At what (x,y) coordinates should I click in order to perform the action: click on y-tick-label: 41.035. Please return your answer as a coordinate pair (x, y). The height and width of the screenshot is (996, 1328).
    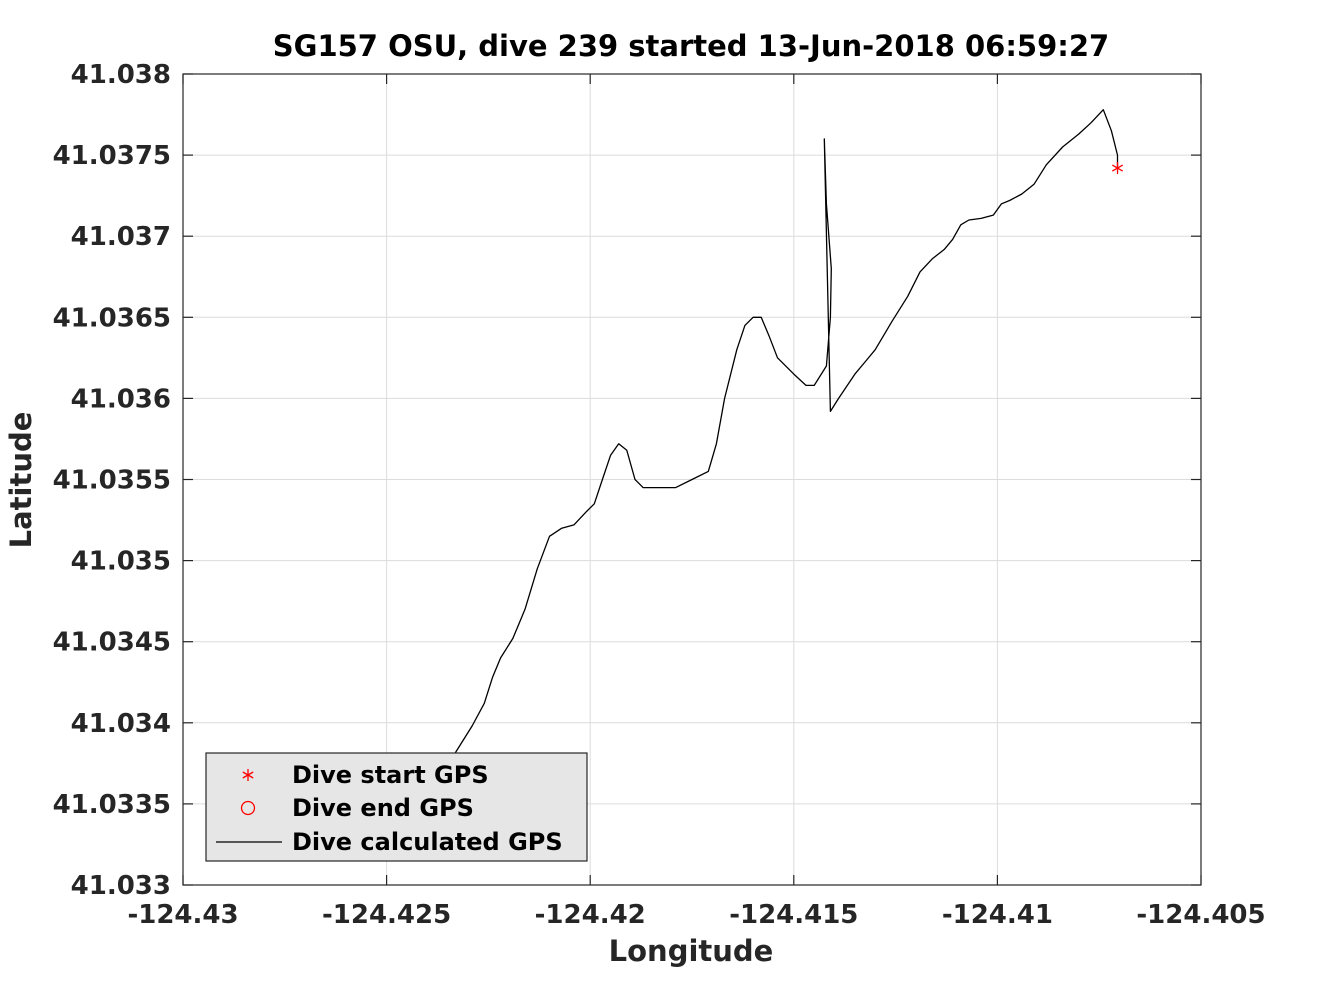
    Looking at the image, I should click on (121, 562).